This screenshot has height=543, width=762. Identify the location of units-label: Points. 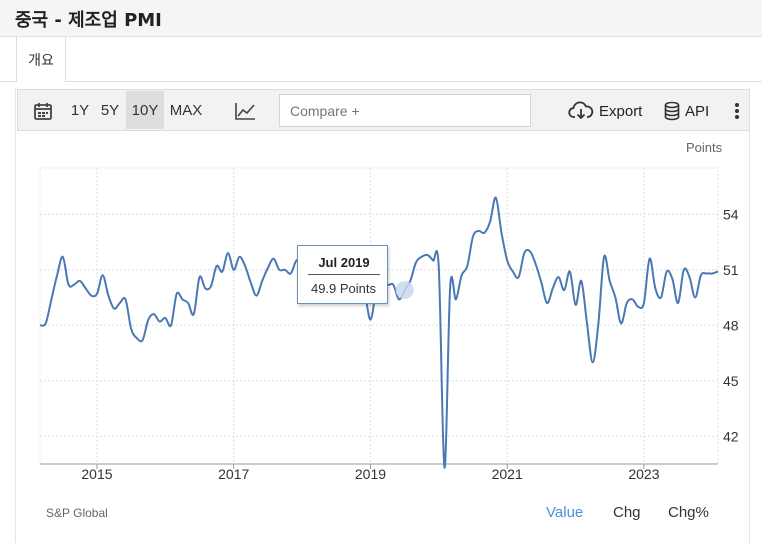
(704, 147).